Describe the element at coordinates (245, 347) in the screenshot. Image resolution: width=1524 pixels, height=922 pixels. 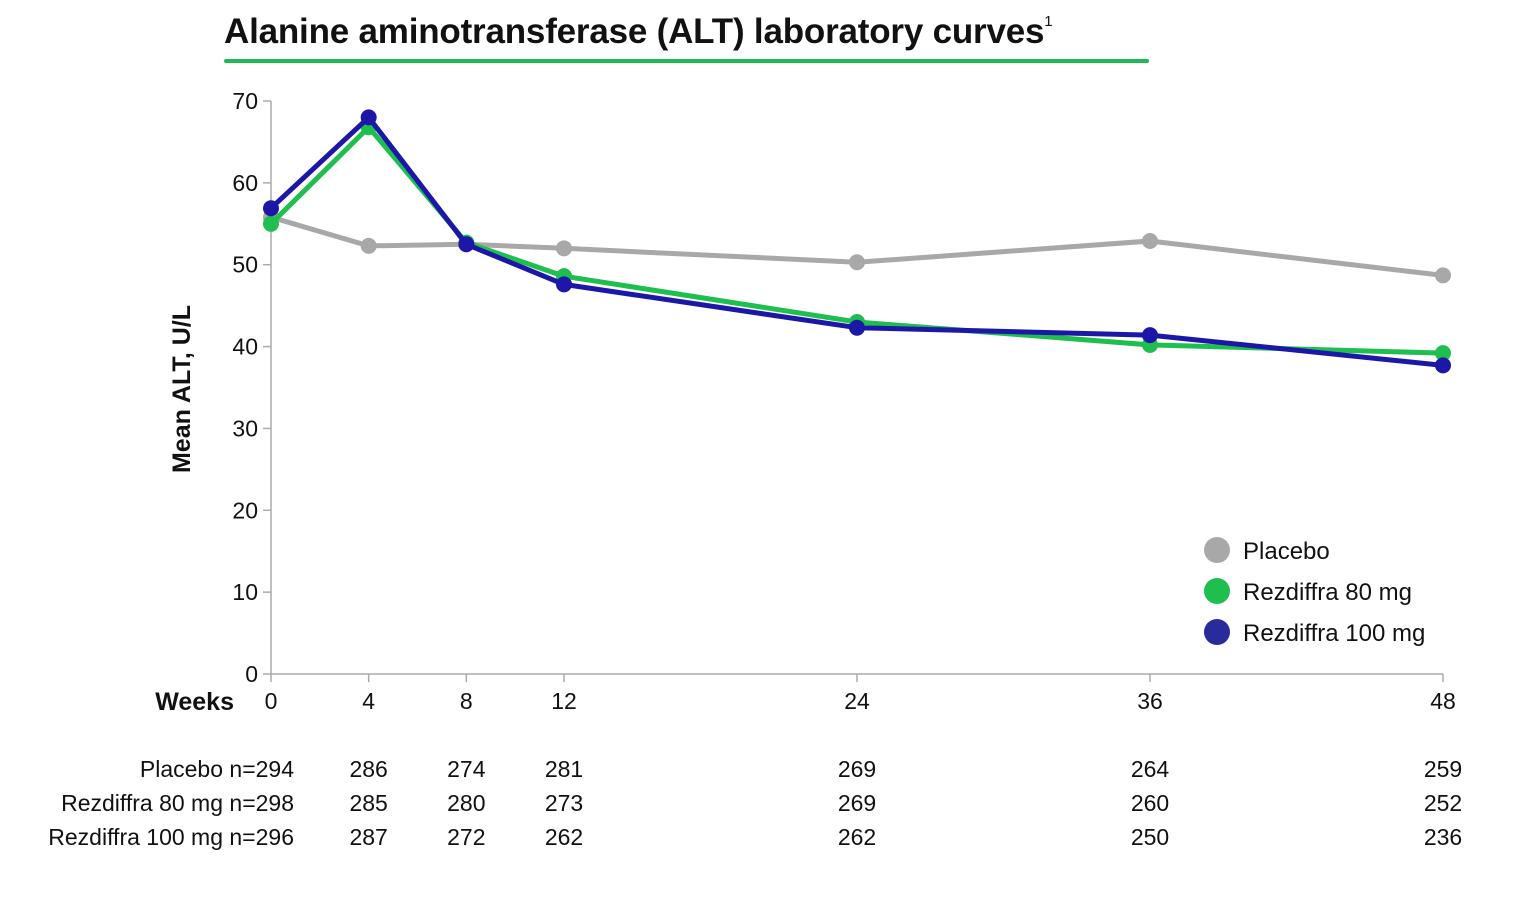
I see `y-tick-label: 40` at that location.